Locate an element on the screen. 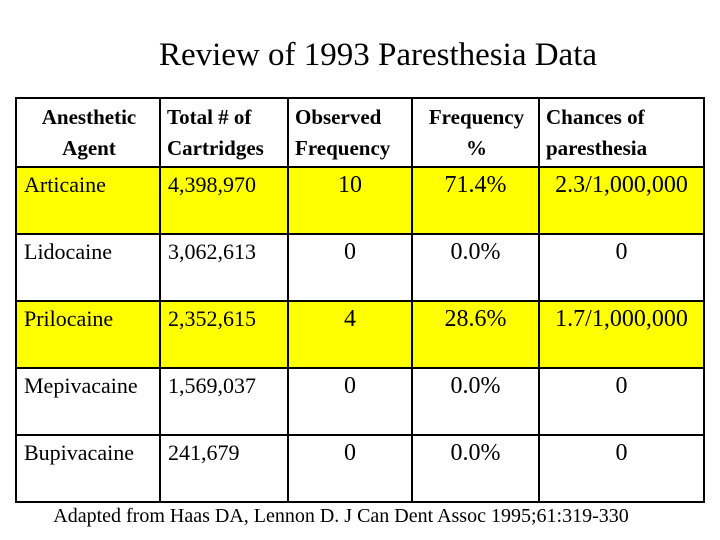 Image resolution: width=720 pixels, height=540 pixels. header-observed-frequency: Observed Frequency is located at coordinates (350, 132).